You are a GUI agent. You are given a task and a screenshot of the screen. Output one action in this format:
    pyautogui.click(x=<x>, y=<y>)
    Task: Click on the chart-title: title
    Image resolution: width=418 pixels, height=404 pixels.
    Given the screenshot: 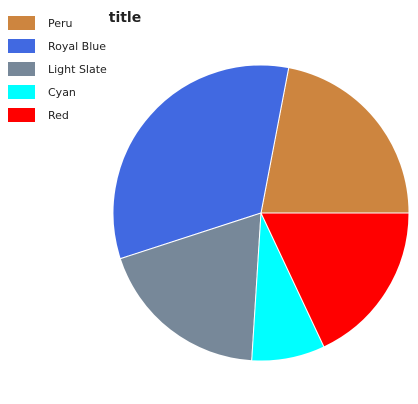 What is the action you would take?
    pyautogui.click(x=125, y=18)
    